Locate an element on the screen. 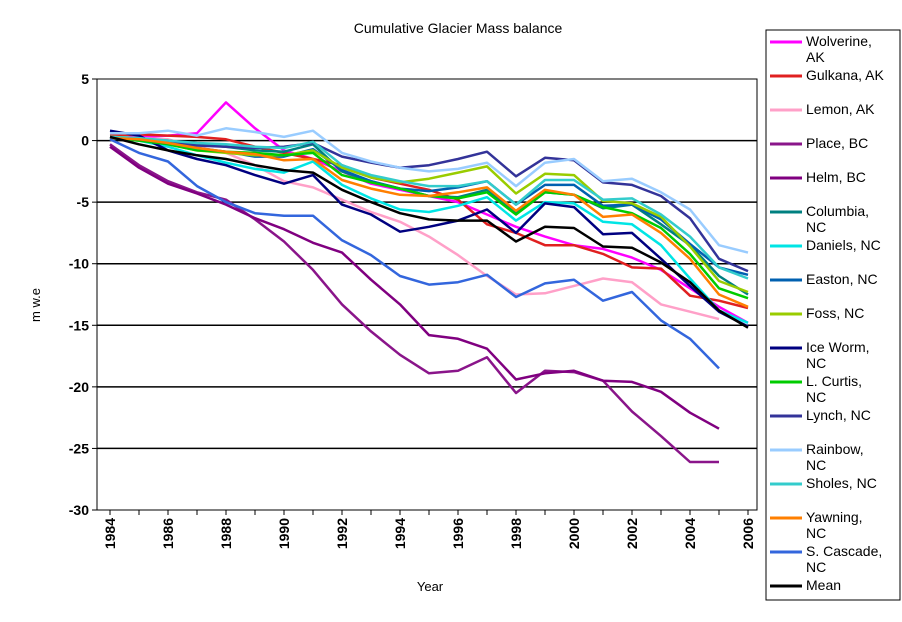 The image size is (902, 622). legend-label: Daniels, NC is located at coordinates (843, 245).